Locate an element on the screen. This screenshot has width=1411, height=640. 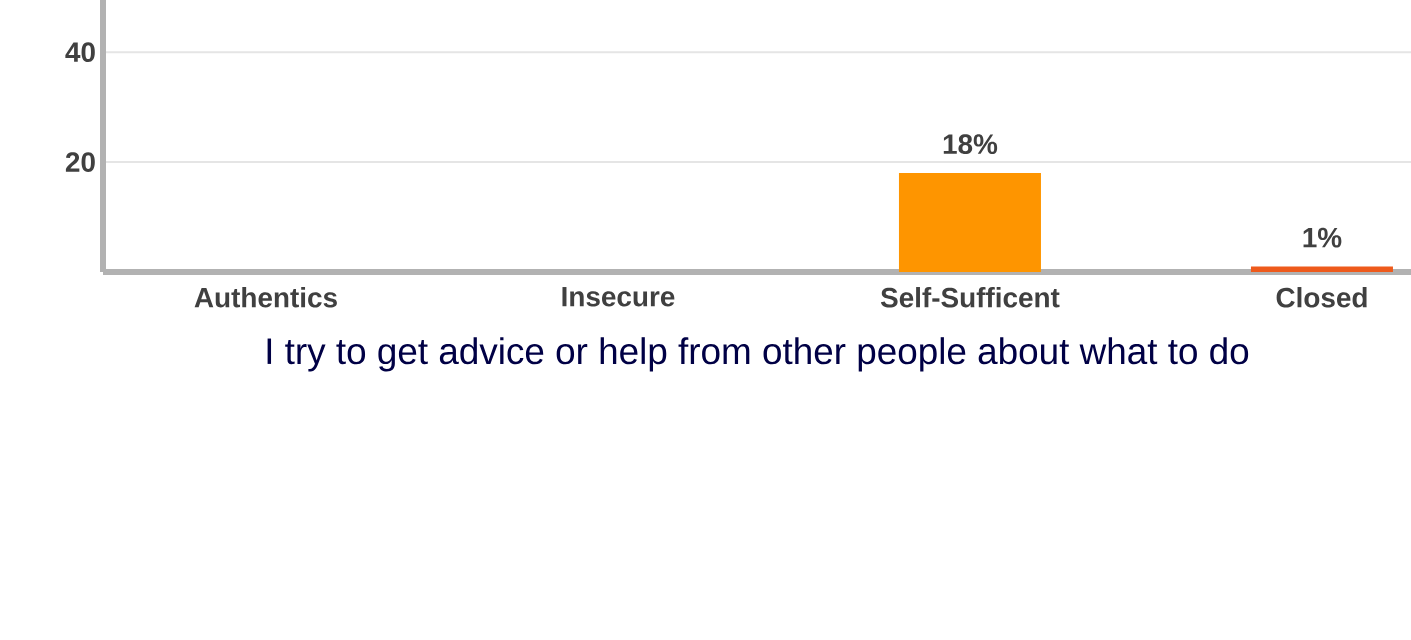
y-tick-label: 20 is located at coordinates (80, 162).